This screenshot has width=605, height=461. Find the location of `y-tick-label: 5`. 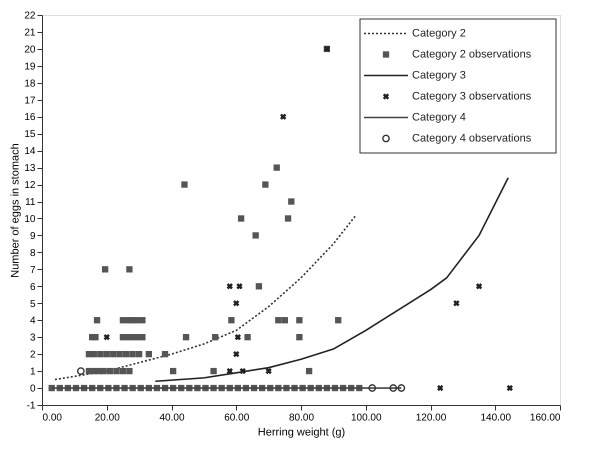

y-tick-label: 5 is located at coordinates (33, 304).